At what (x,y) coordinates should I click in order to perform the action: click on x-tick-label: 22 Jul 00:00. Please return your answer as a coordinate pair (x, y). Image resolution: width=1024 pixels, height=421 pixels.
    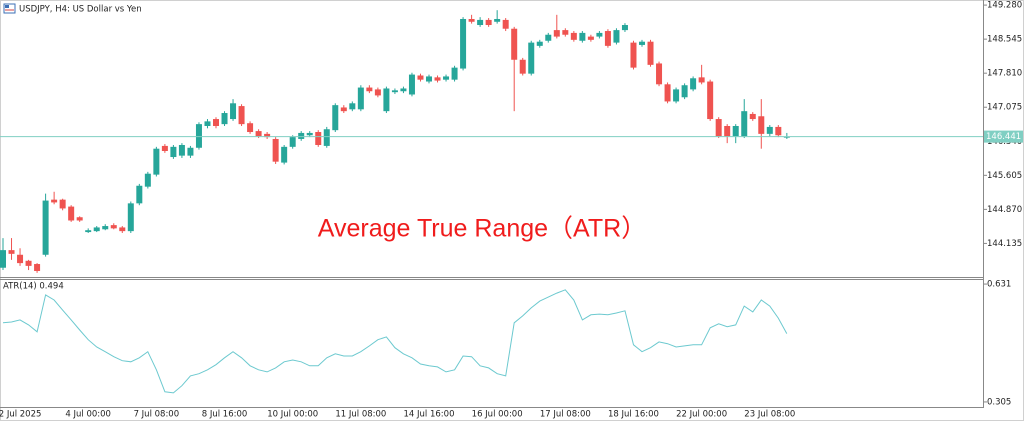
    Looking at the image, I should click on (701, 415).